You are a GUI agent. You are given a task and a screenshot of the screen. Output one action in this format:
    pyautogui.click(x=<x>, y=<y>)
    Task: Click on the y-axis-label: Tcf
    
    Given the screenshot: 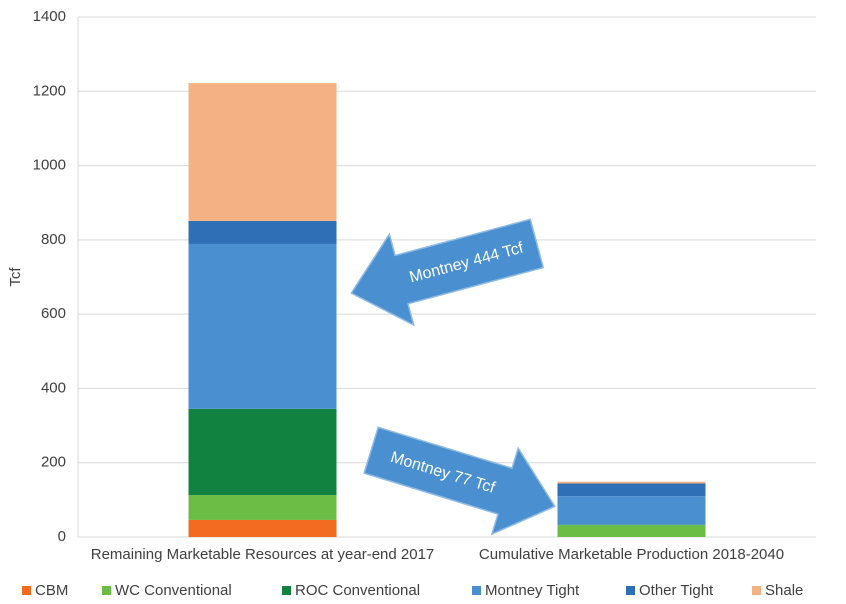 What is the action you would take?
    pyautogui.click(x=15, y=277)
    